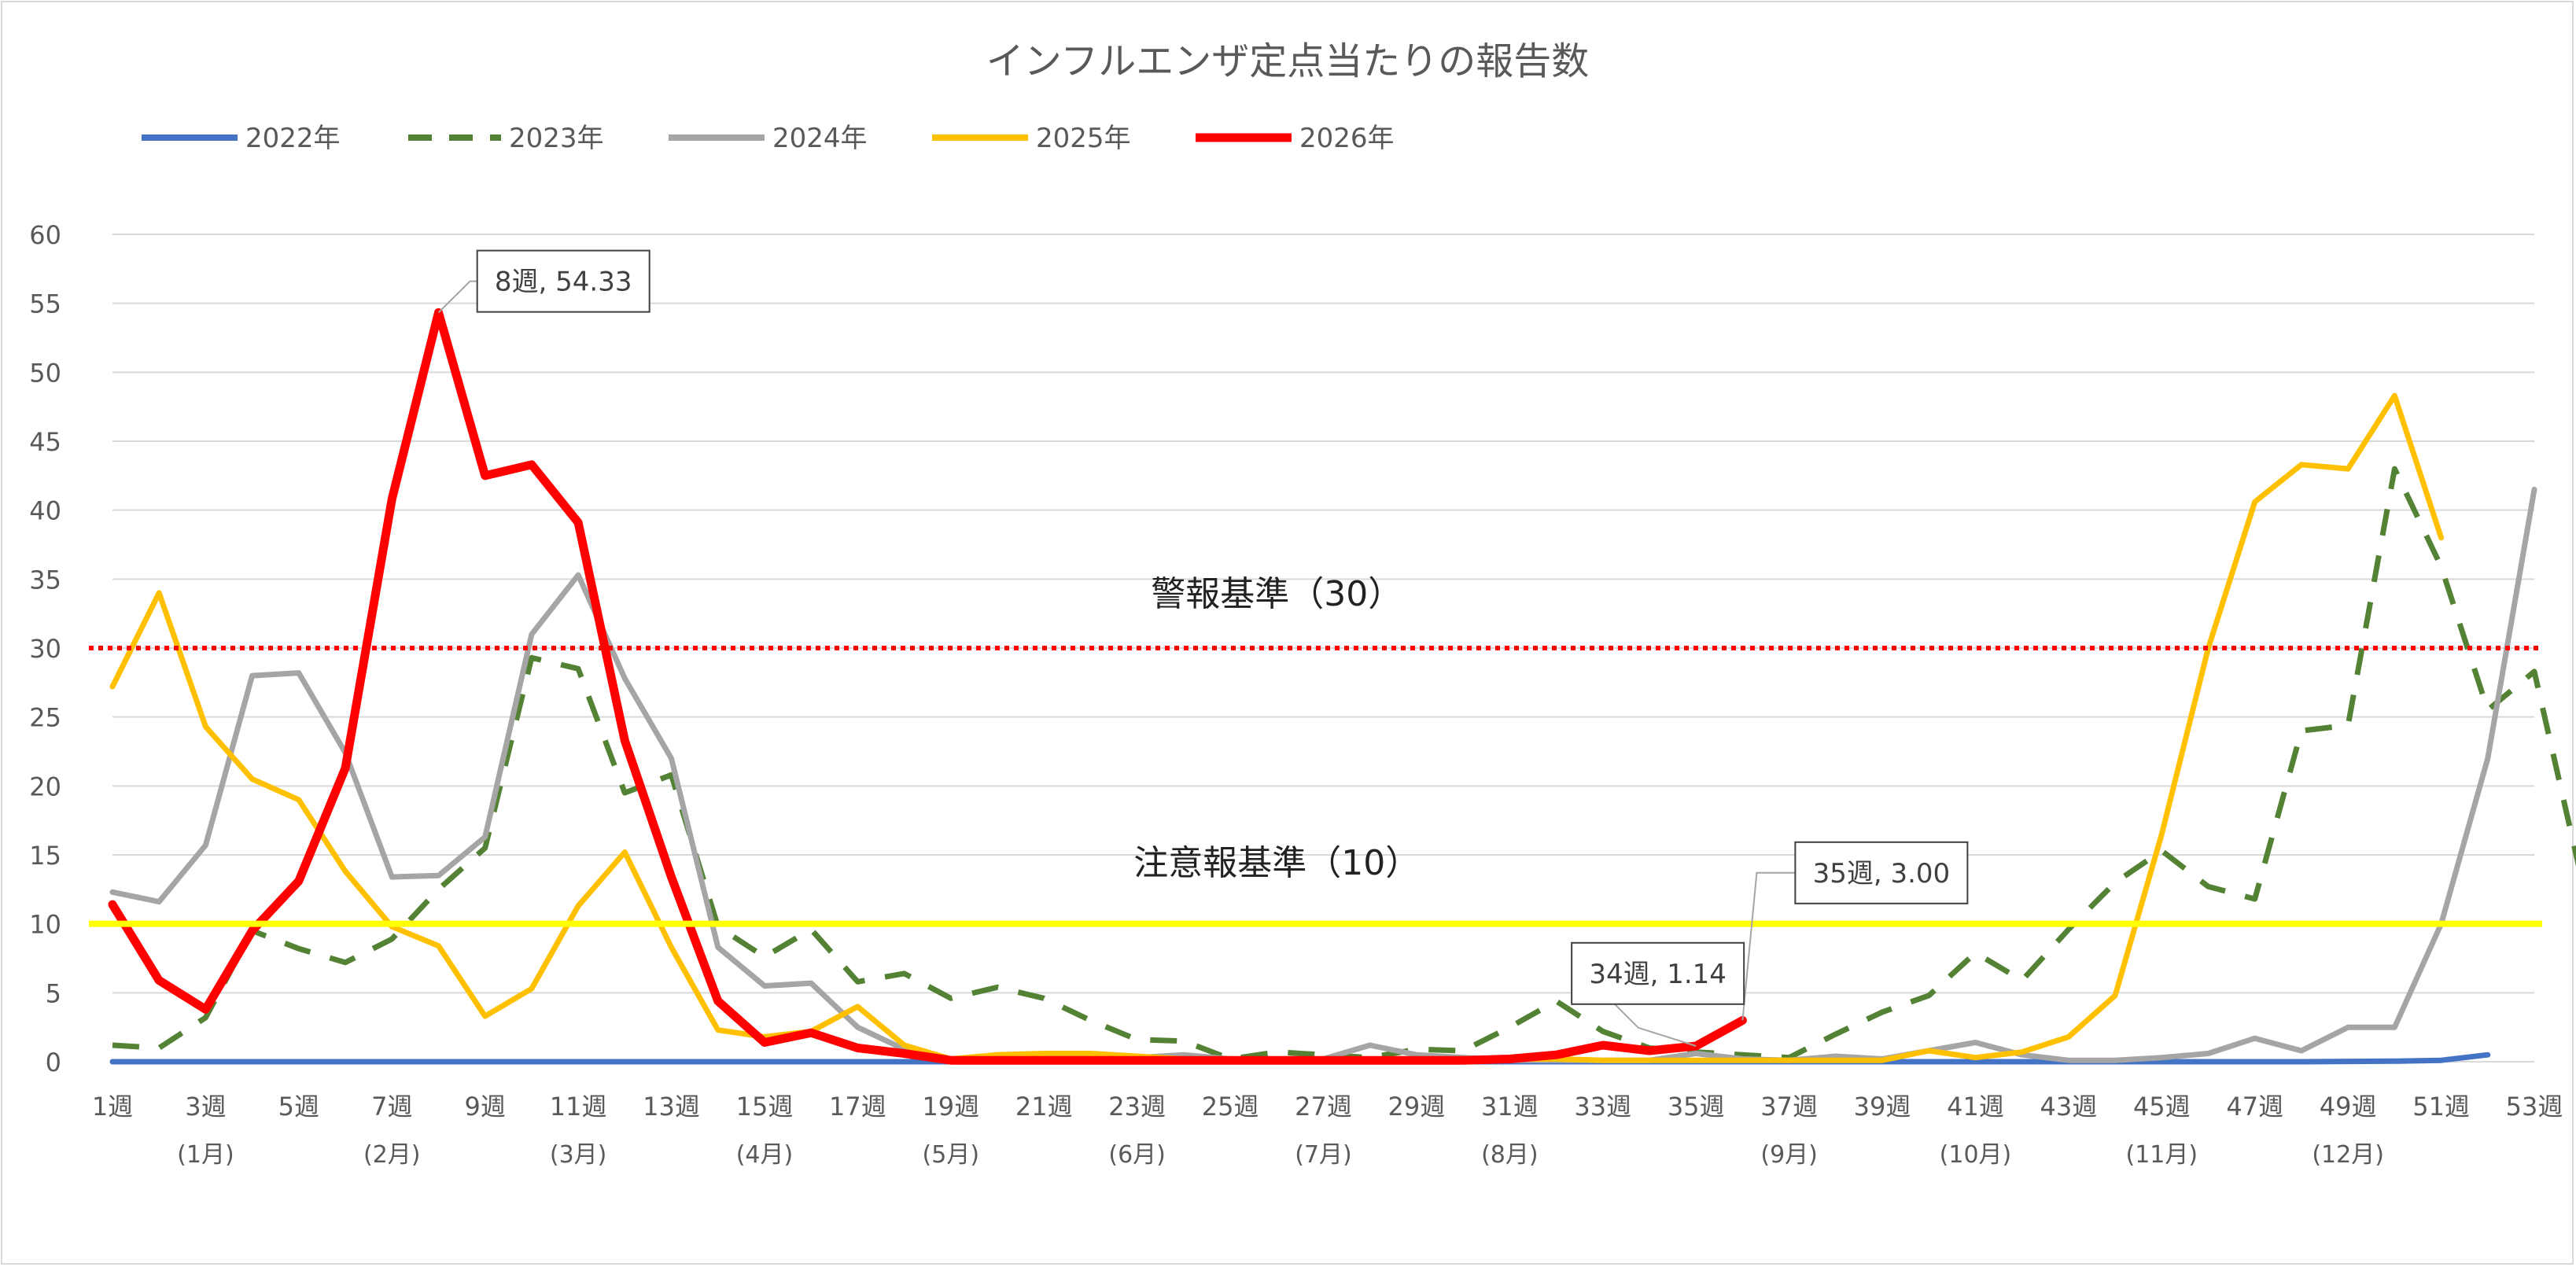 Image resolution: width=2576 pixels, height=1267 pixels. I want to click on annotation-label: 34週, 1.14, so click(1658, 974).